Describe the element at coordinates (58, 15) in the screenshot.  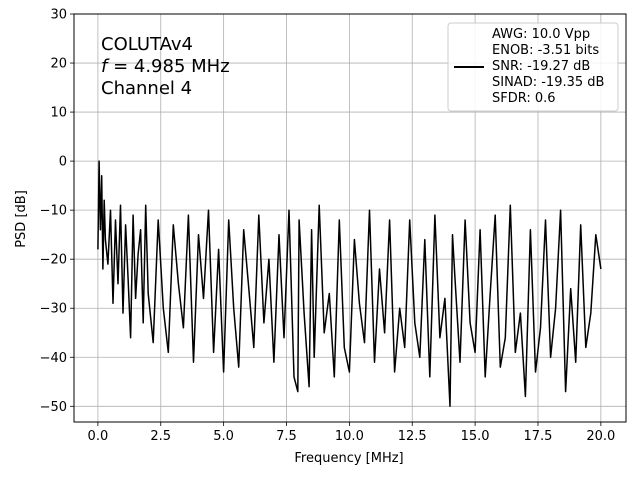
I see `y-tick-label: 30` at that location.